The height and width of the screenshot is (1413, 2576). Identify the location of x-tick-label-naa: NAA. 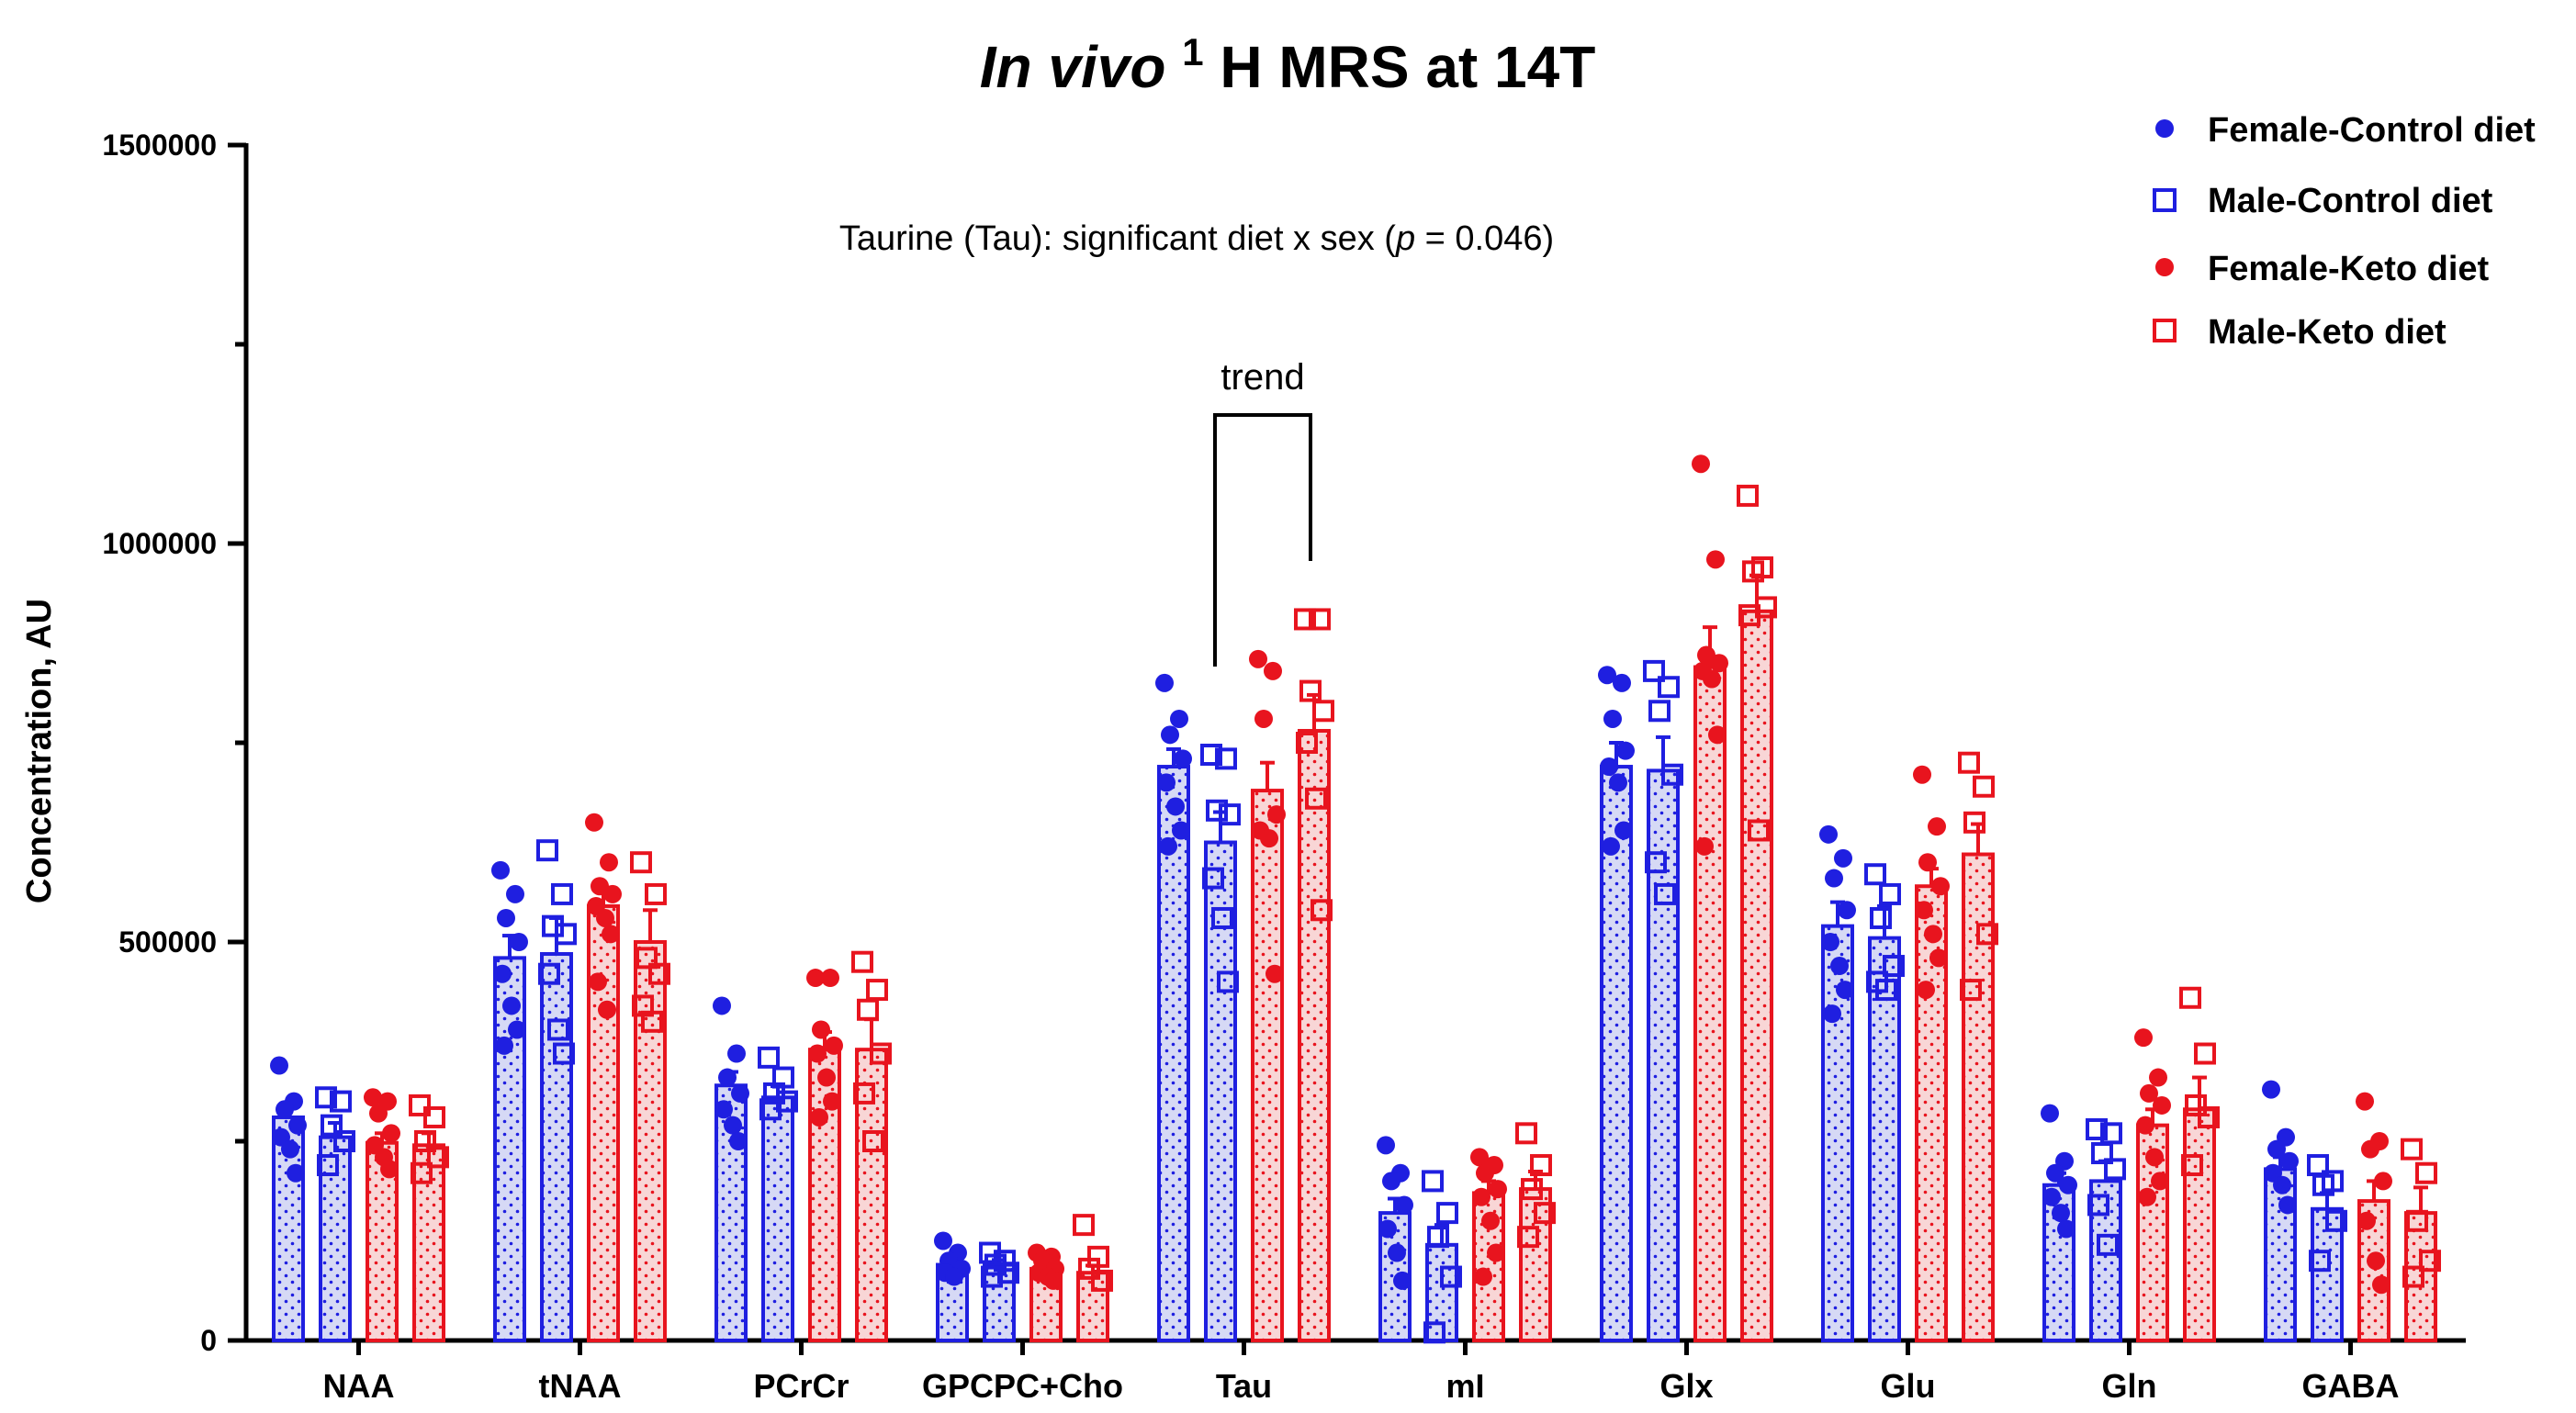
(359, 1386).